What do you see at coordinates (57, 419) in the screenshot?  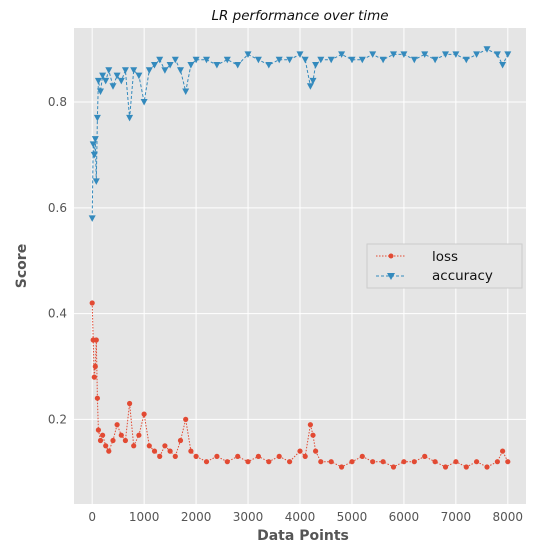 I see `y-tick-label: 0.2` at bounding box center [57, 419].